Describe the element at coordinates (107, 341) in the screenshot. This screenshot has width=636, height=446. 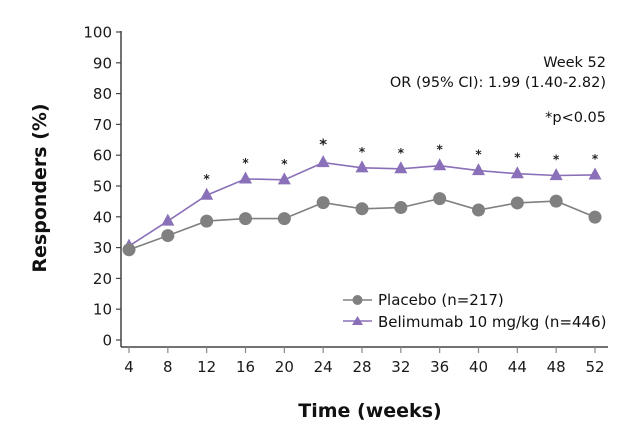
I see `y-tick-label: 0` at that location.